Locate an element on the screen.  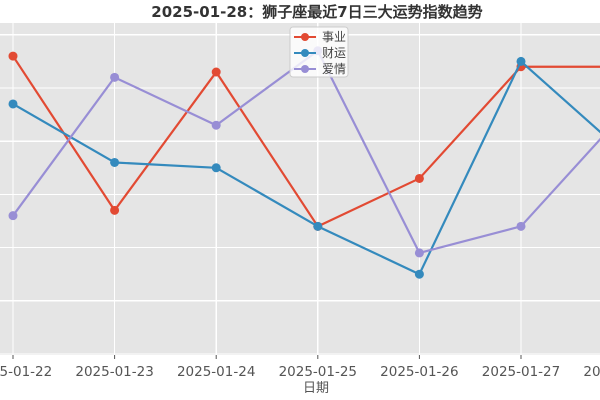
wealth-legend-swatch-dot is located at coordinates (305, 53).